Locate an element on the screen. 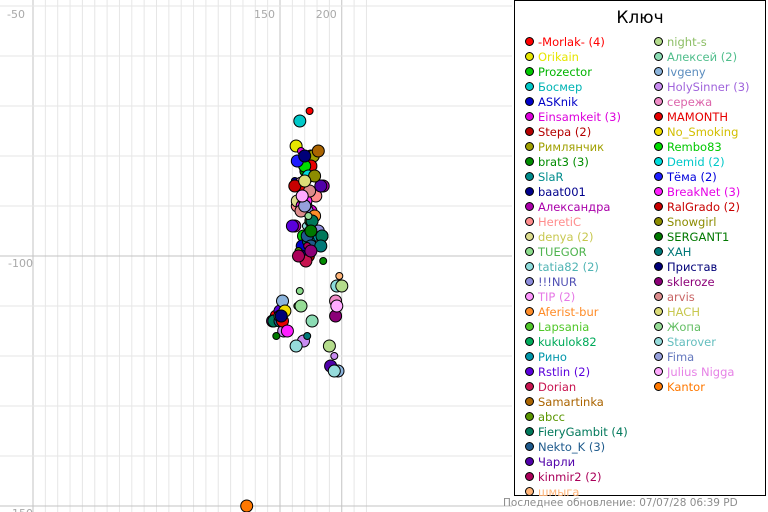 This screenshot has width=768, height=512. legend-label: !!!NUR is located at coordinates (557, 281).